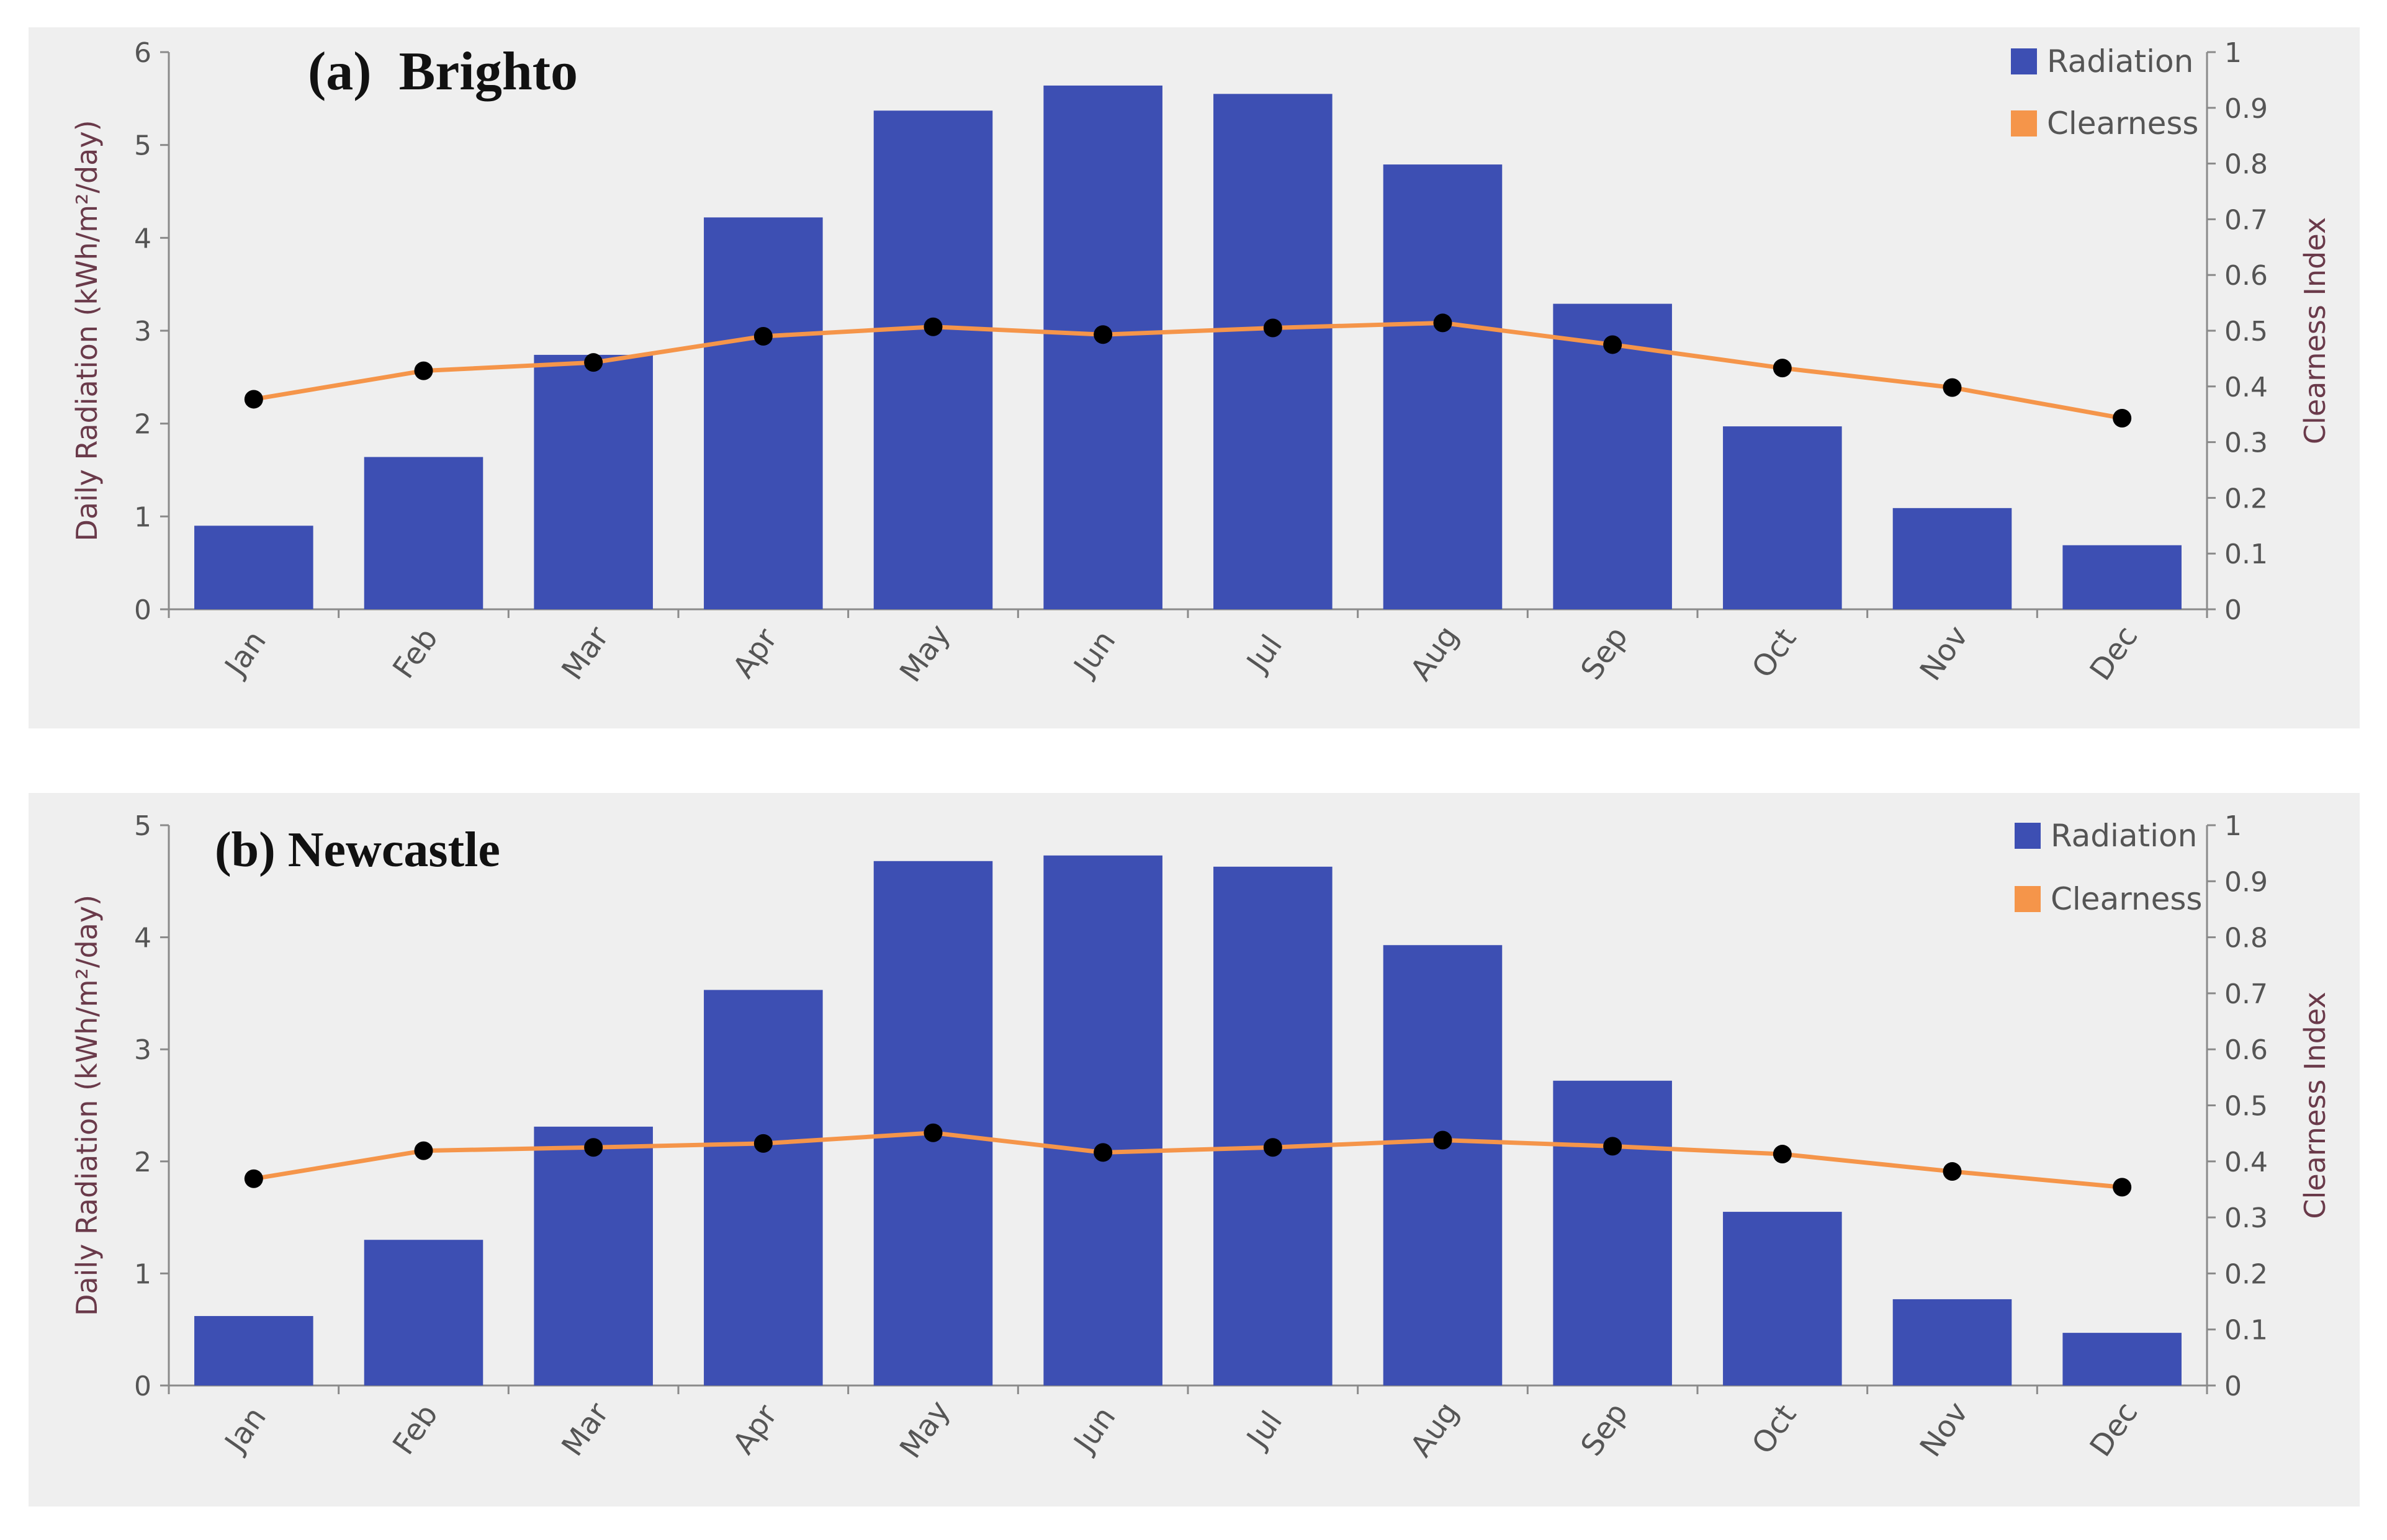 This screenshot has height=1540, width=2387. I want to click on left-tick-label: 6, so click(142, 53).